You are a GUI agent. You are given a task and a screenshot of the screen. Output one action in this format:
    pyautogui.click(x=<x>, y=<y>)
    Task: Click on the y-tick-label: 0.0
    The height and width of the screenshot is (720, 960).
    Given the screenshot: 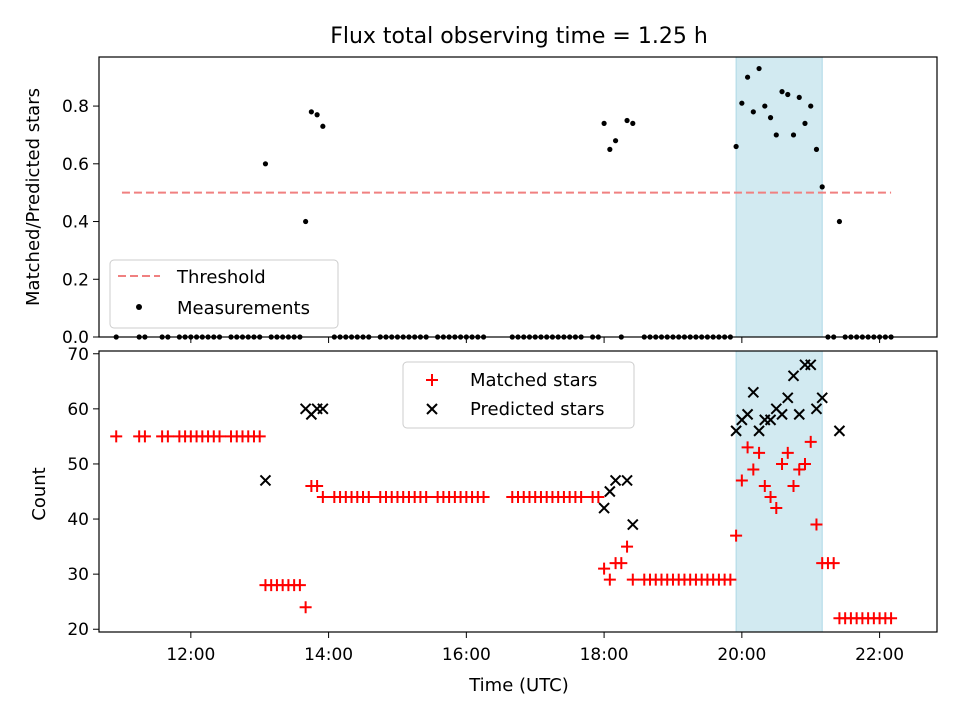 What is the action you would take?
    pyautogui.click(x=75, y=338)
    